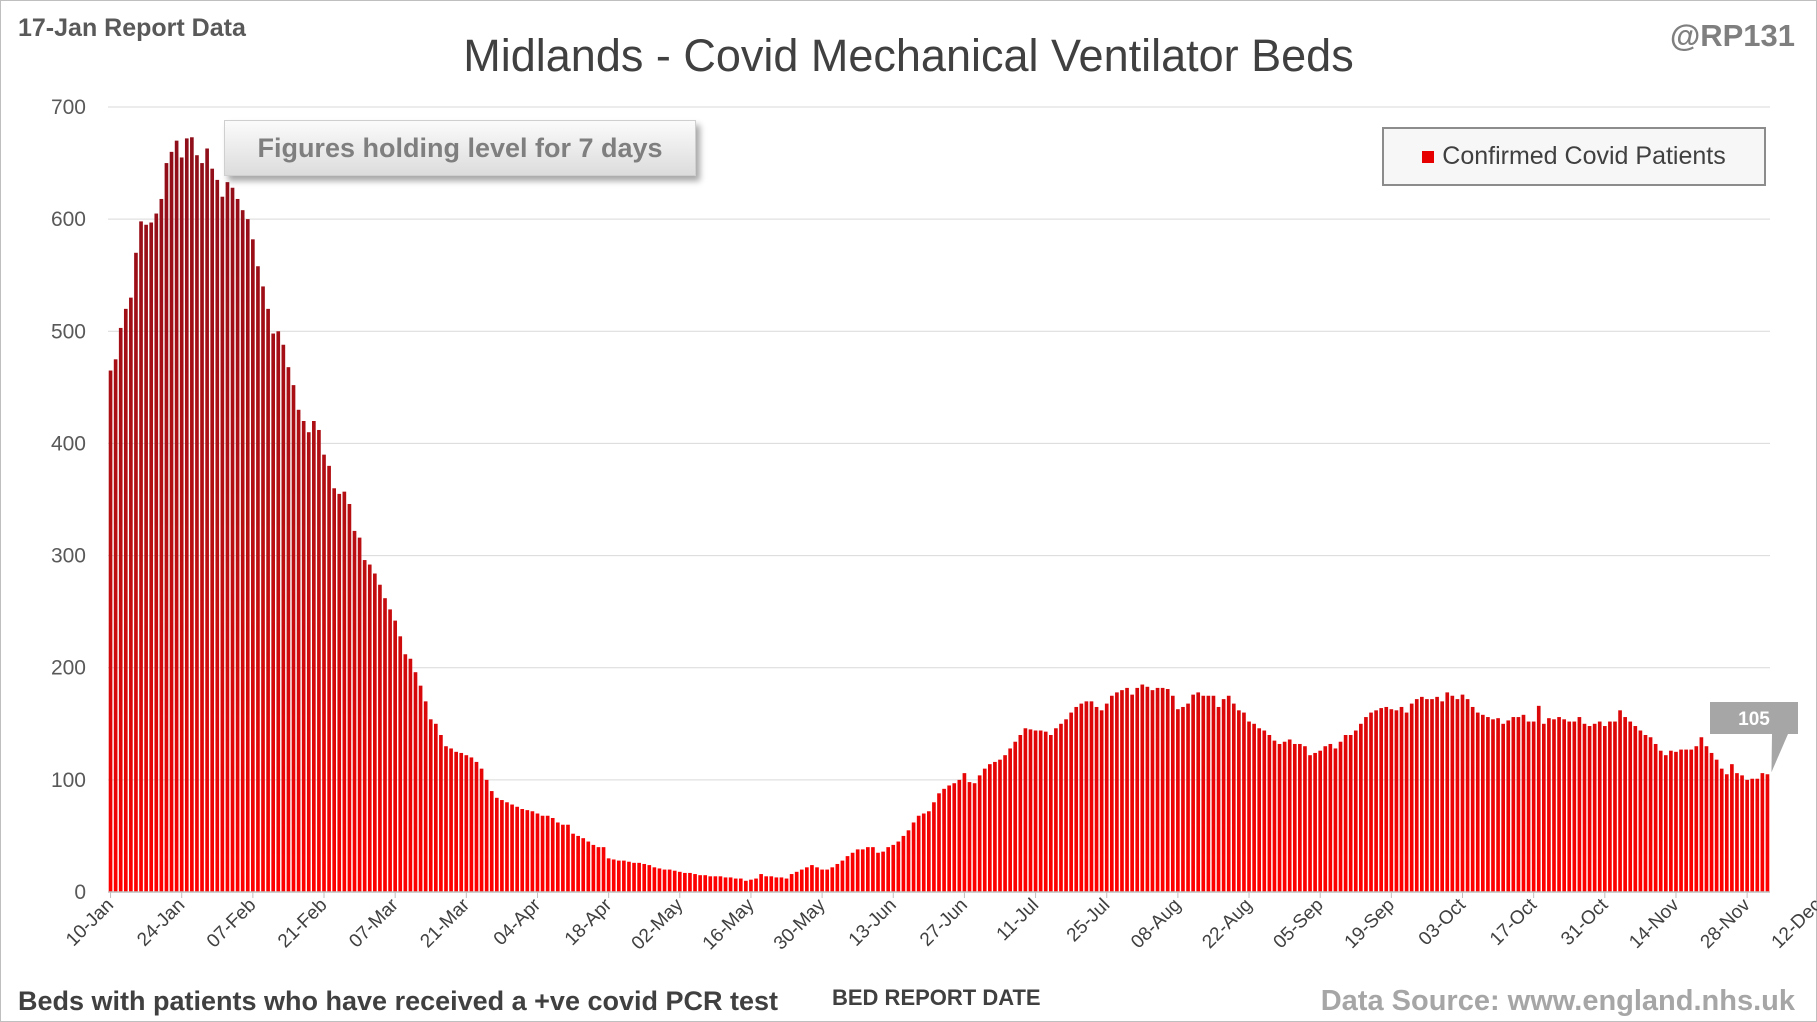 The height and width of the screenshot is (1022, 1817). Describe the element at coordinates (1779, 753) in the screenshot. I see `end-callout-pointer` at that location.